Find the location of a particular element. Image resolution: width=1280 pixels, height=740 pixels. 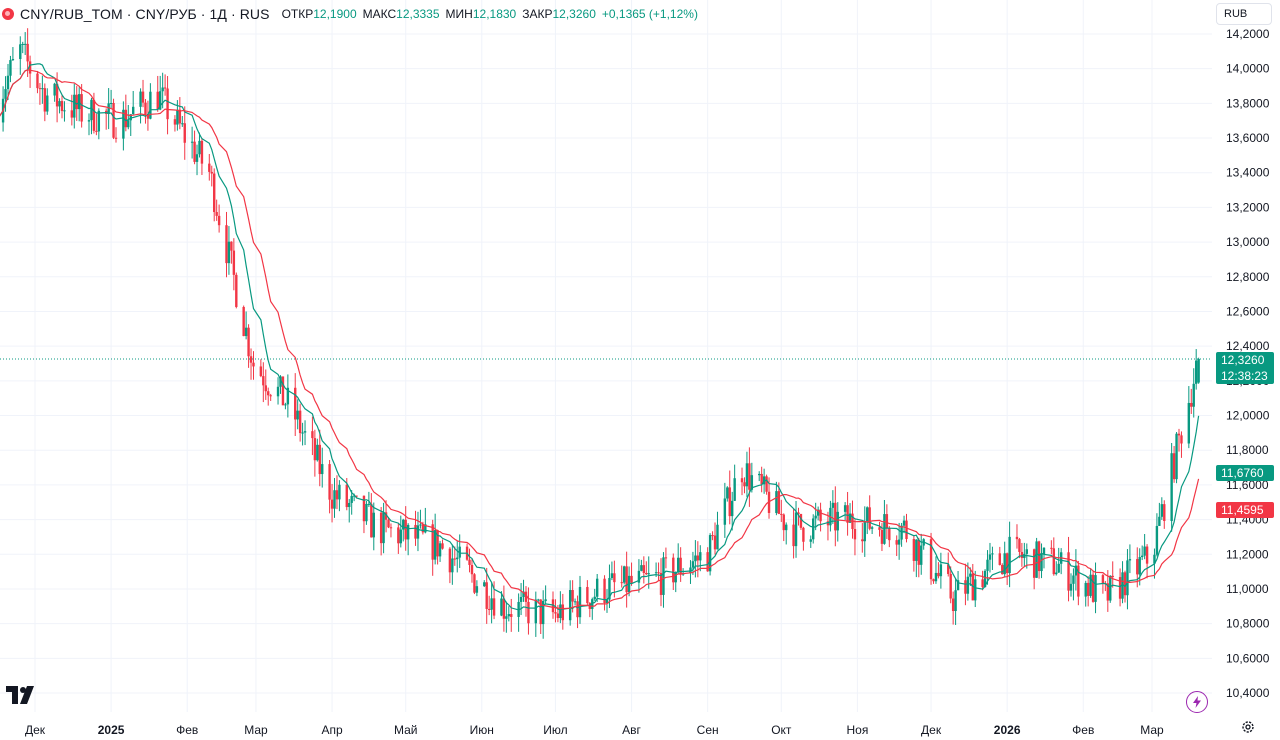

lightning-bolt-icon is located at coordinates (1197, 702).